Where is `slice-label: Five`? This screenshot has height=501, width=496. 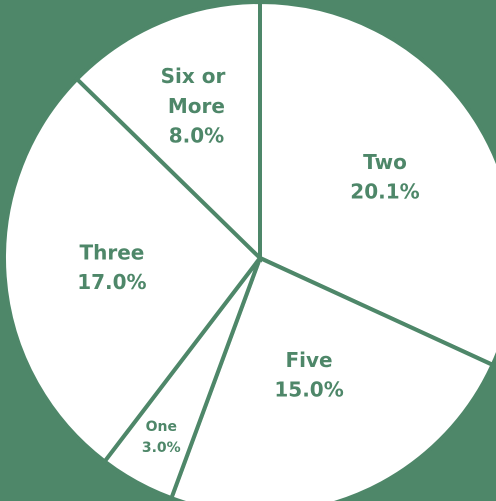
slice-label: Five is located at coordinates (308, 360).